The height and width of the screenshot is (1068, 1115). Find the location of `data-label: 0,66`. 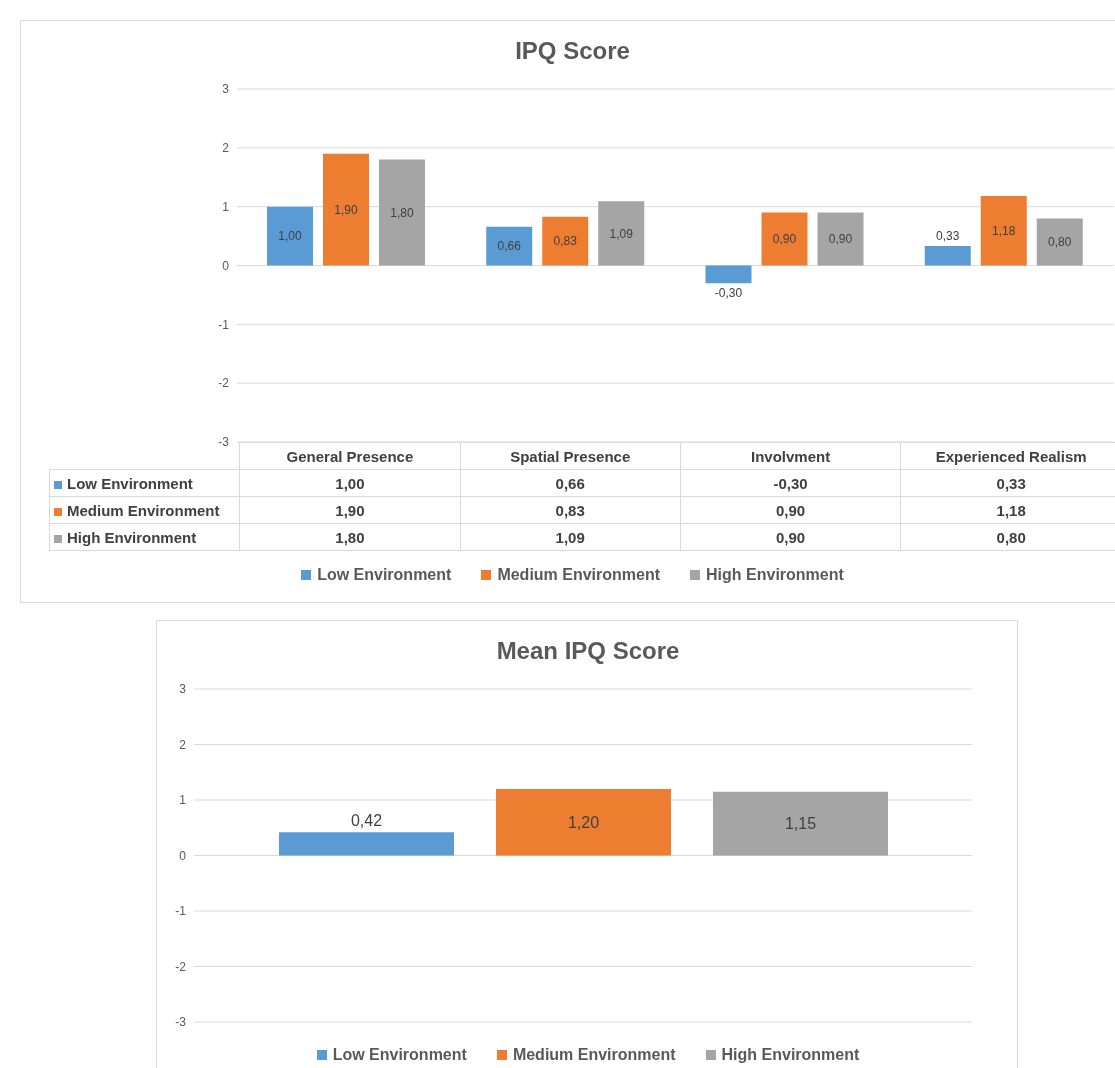

data-label: 0,66 is located at coordinates (570, 483).